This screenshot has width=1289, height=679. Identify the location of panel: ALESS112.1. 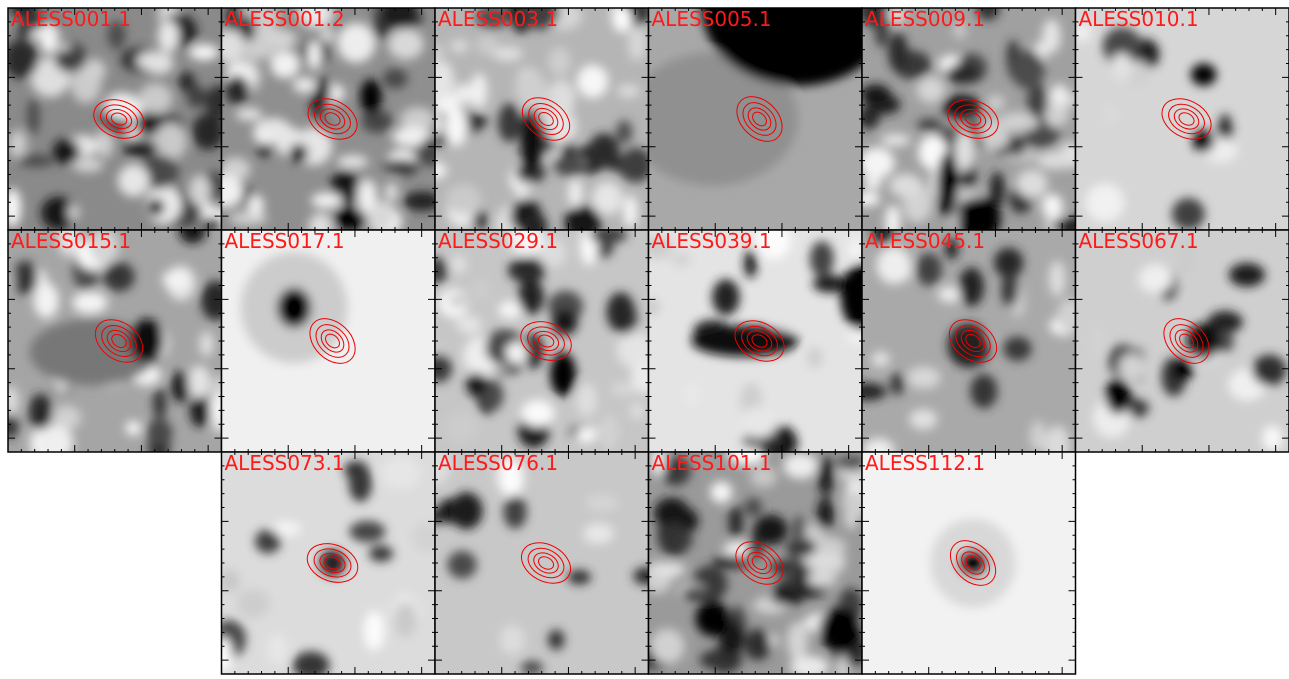
(969, 563).